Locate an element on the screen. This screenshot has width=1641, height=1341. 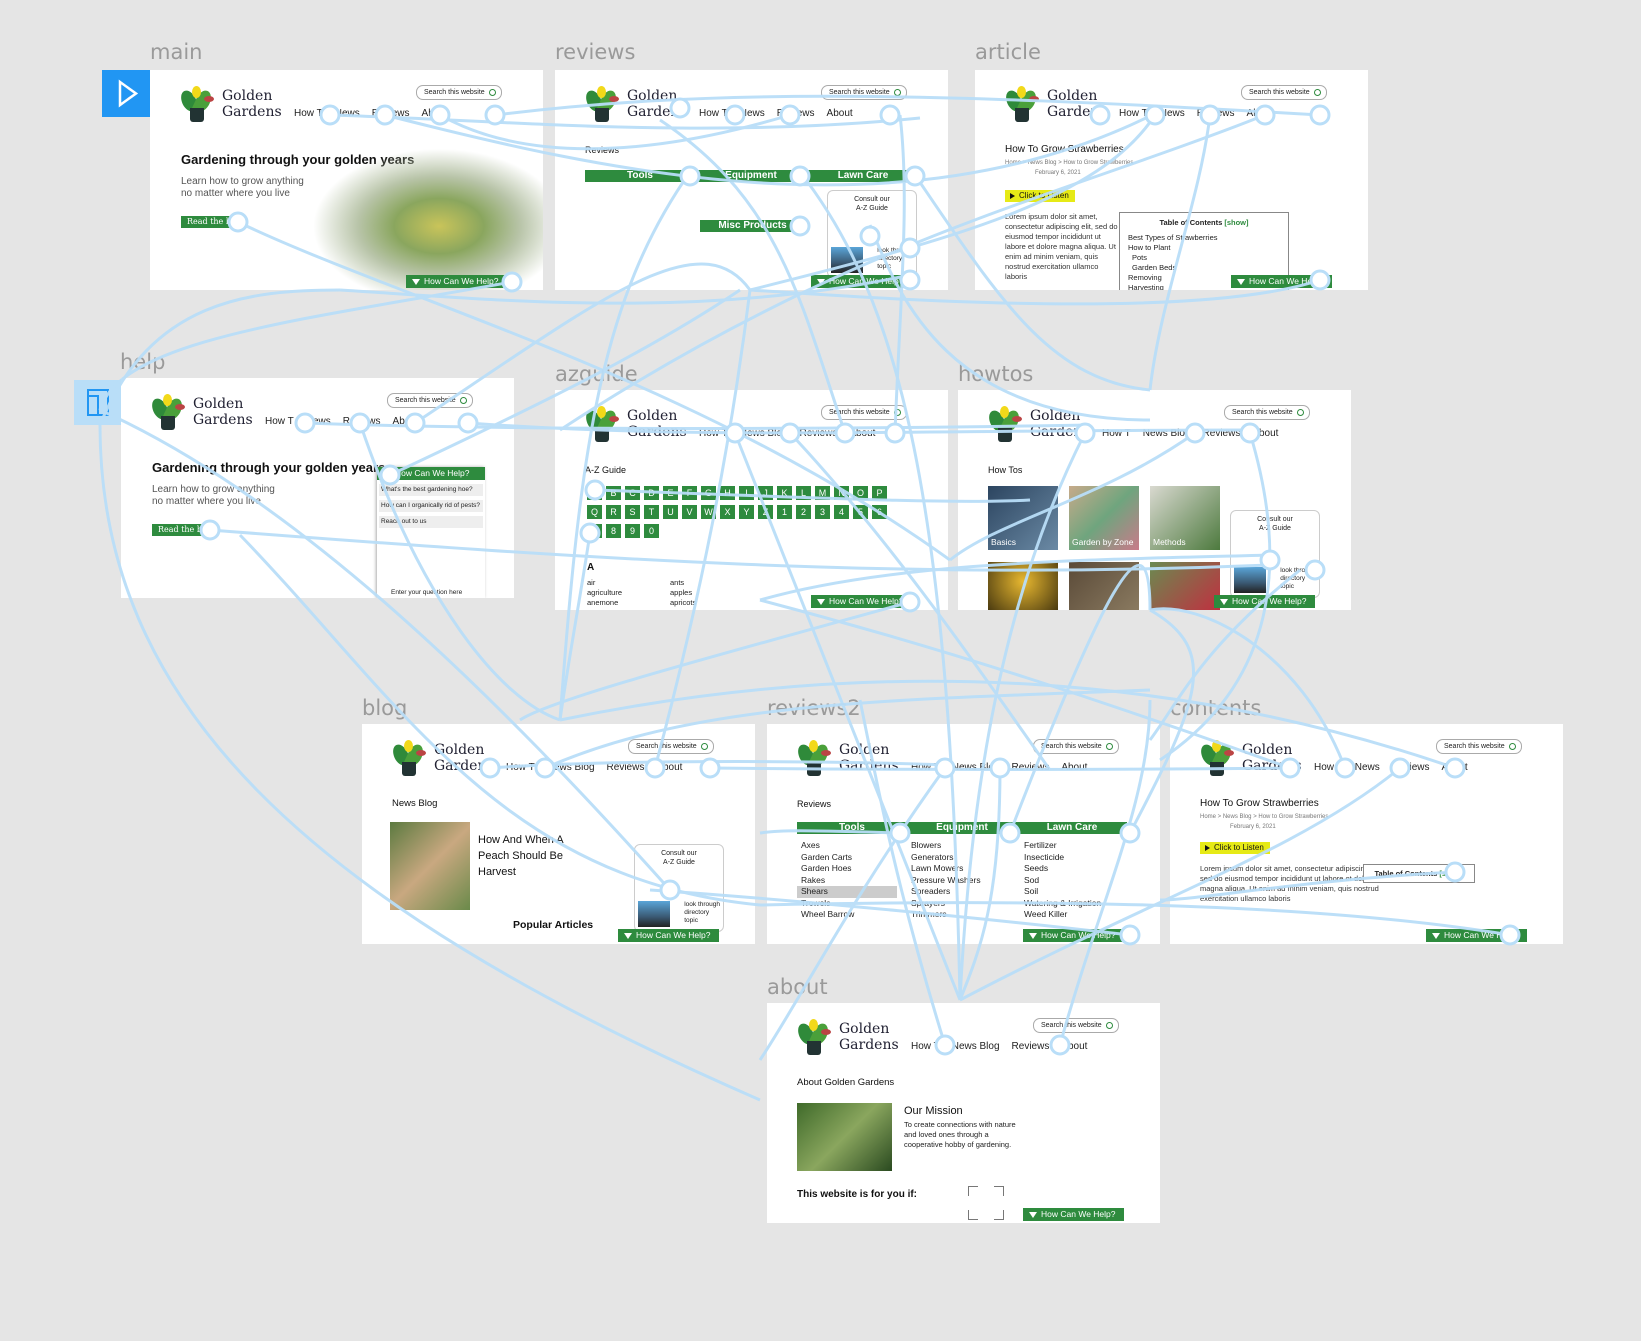
letter-button: W is located at coordinates (708, 512).